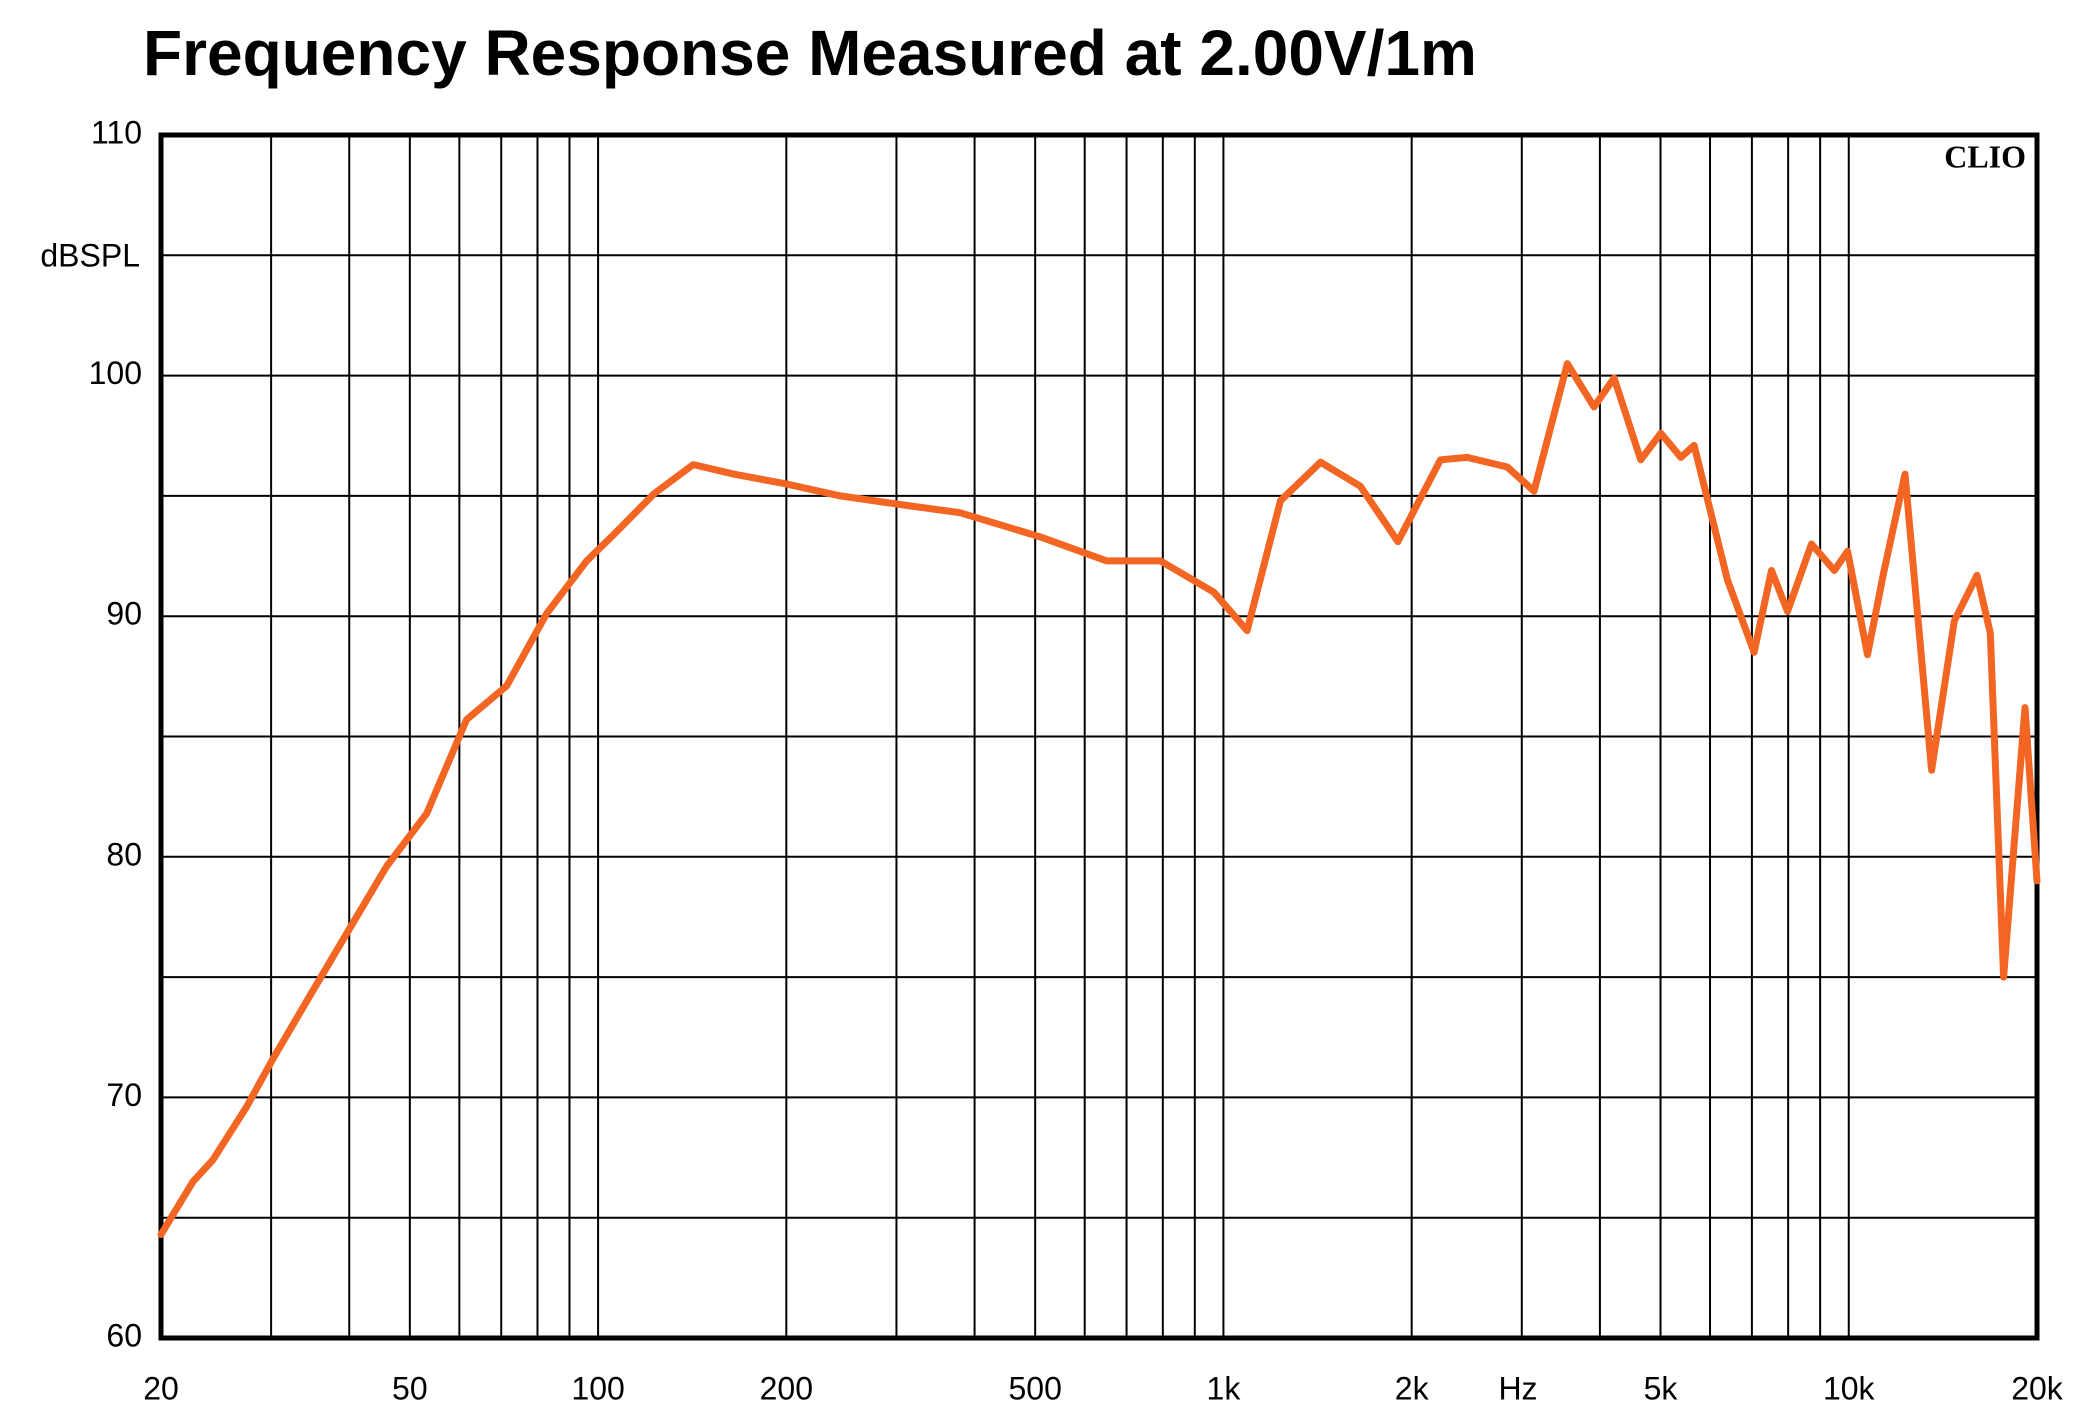 The image size is (2081, 1418). I want to click on x-tick-label: 200, so click(786, 1388).